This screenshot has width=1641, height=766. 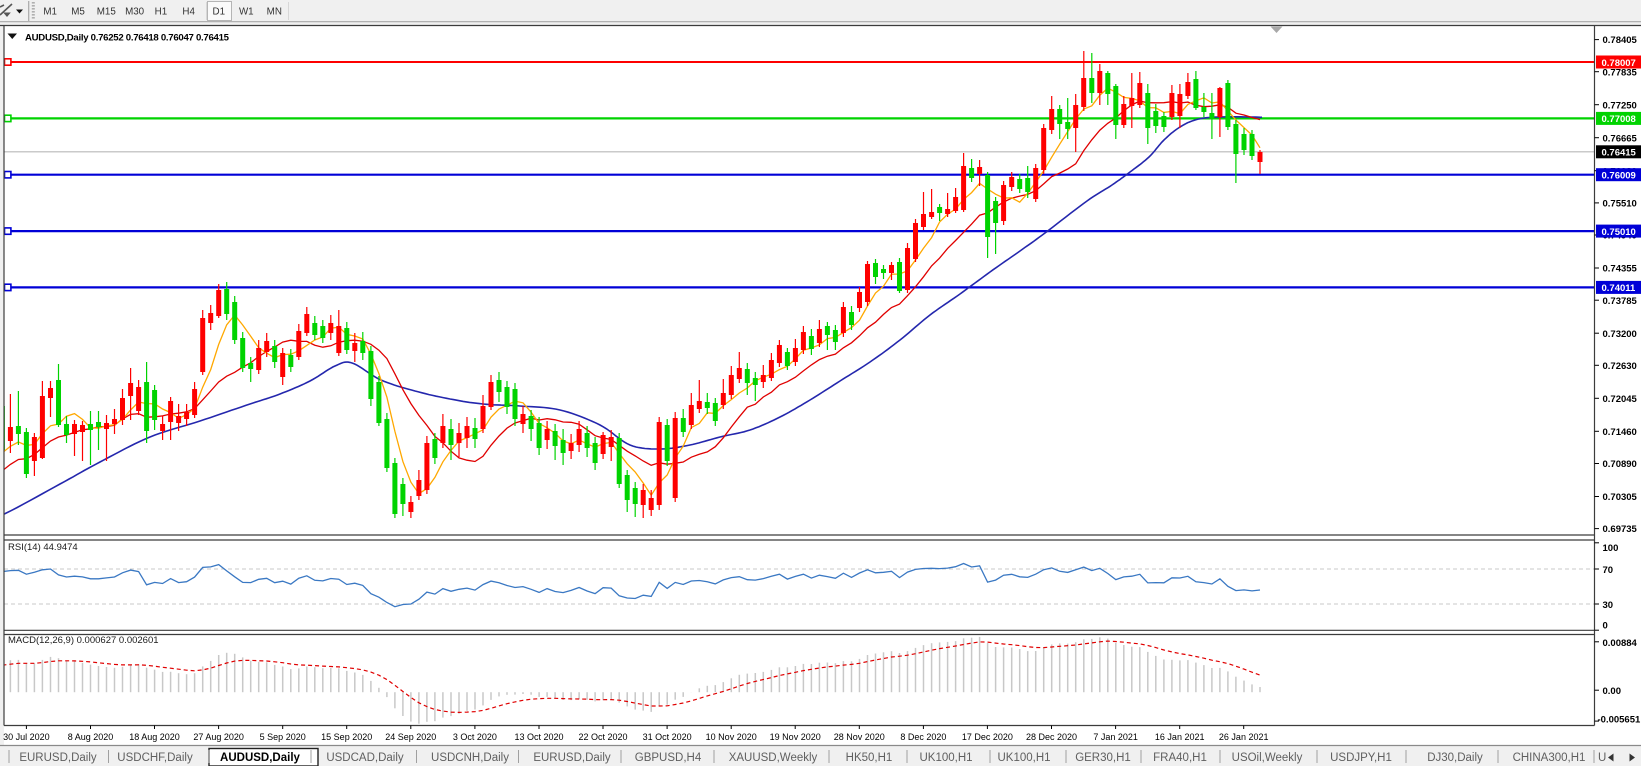 I want to click on svg-text: 0.00, so click(x=1612, y=691).